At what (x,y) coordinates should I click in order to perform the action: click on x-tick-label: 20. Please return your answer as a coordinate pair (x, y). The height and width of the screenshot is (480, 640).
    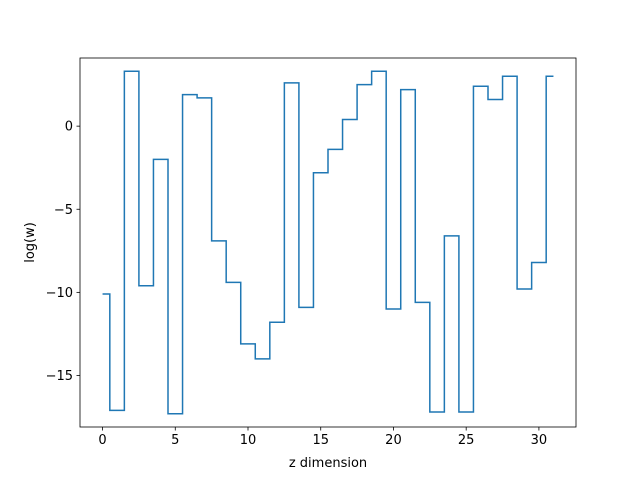
    Looking at the image, I should click on (393, 440).